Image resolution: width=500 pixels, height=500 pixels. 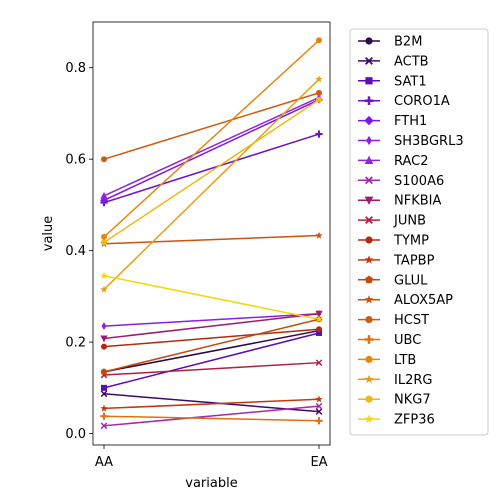 What do you see at coordinates (319, 134) in the screenshot?
I see `data-point-coro1a-ea` at bounding box center [319, 134].